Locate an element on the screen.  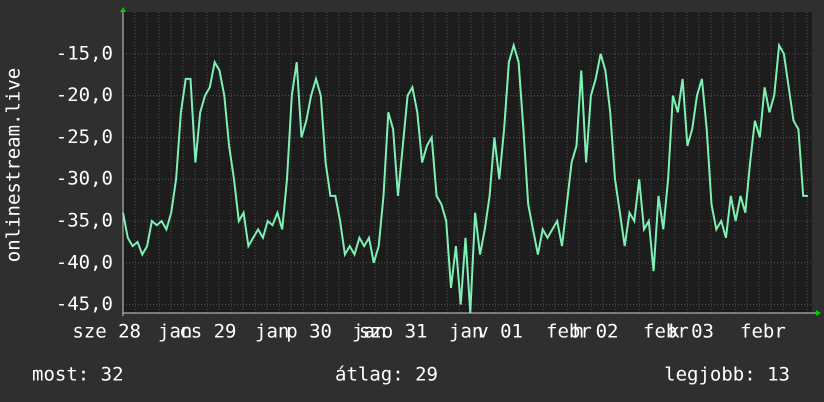
x-day-label: cs 29 is located at coordinates (207, 332).